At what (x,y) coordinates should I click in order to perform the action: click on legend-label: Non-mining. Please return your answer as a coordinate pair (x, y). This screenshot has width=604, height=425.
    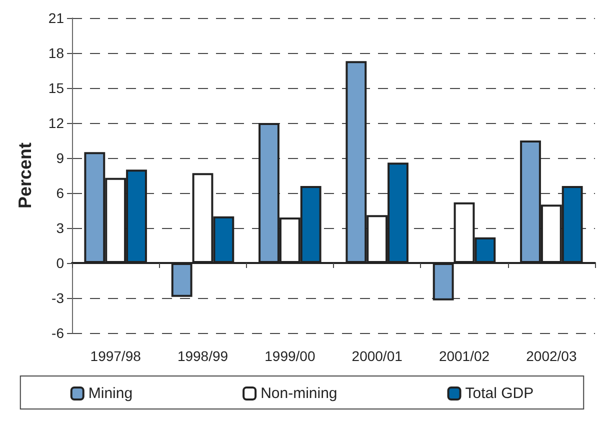
    Looking at the image, I should click on (299, 393).